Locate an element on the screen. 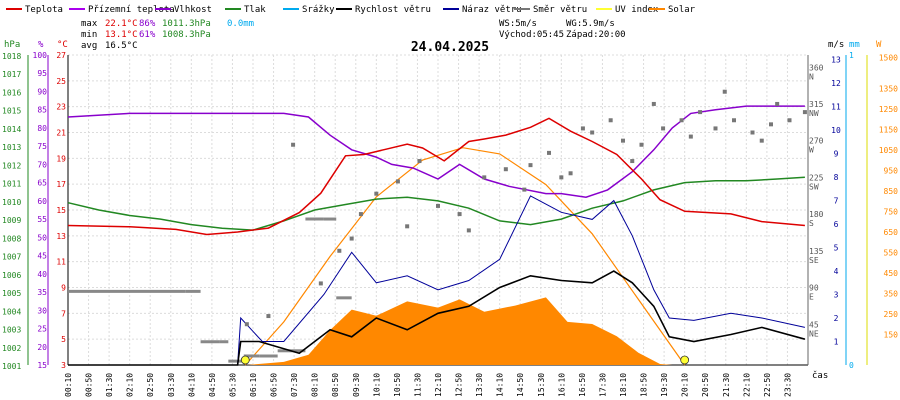  legend-label: Solar is located at coordinates (682, 10).